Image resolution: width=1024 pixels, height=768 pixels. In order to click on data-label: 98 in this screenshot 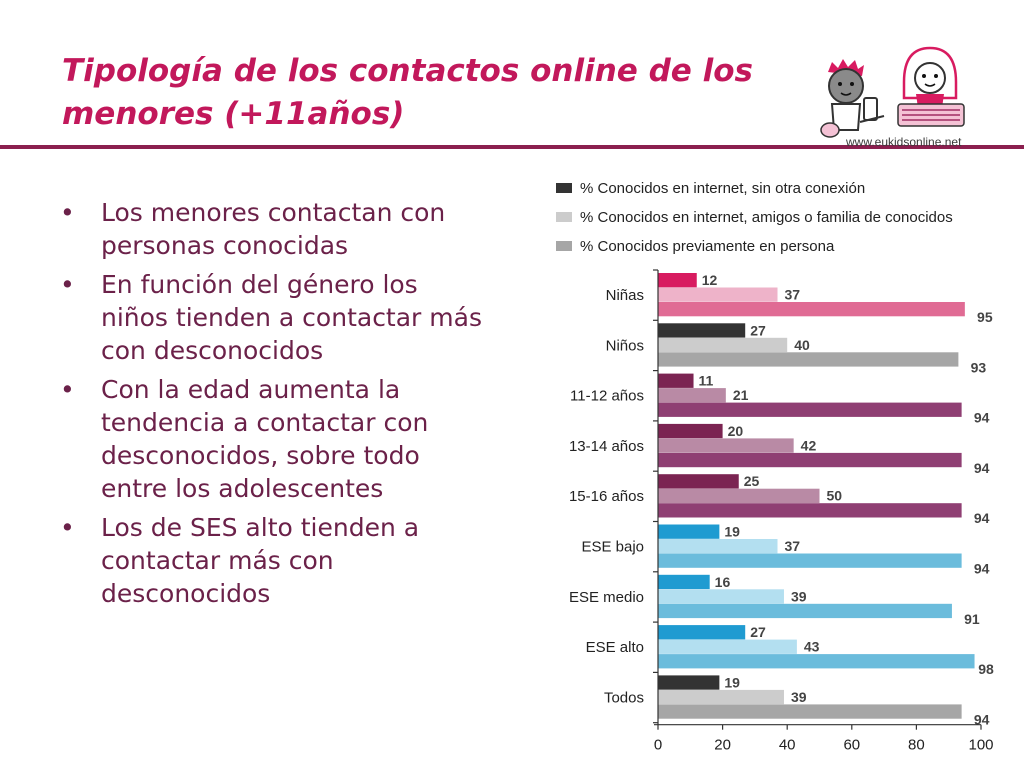, I will do `click(986, 669)`.